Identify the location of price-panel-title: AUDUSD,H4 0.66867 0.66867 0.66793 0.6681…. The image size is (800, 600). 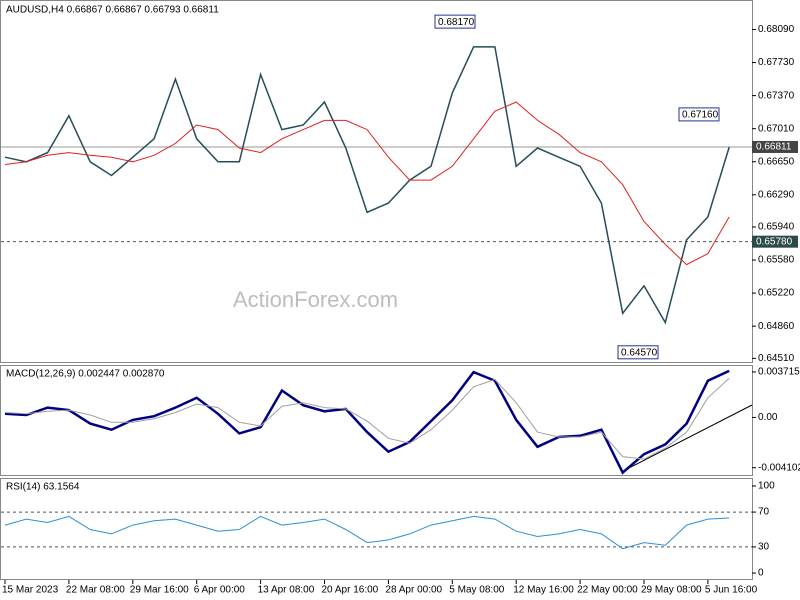
(112, 10).